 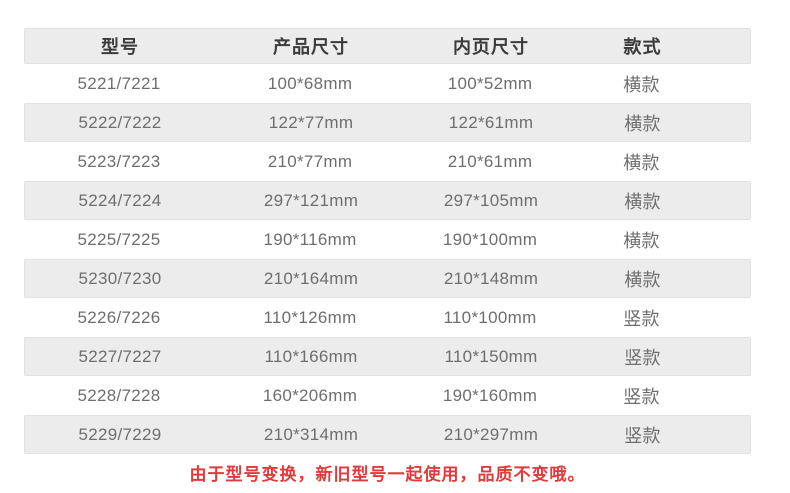 I want to click on model-cell: 5226/7226, so click(x=119, y=317).